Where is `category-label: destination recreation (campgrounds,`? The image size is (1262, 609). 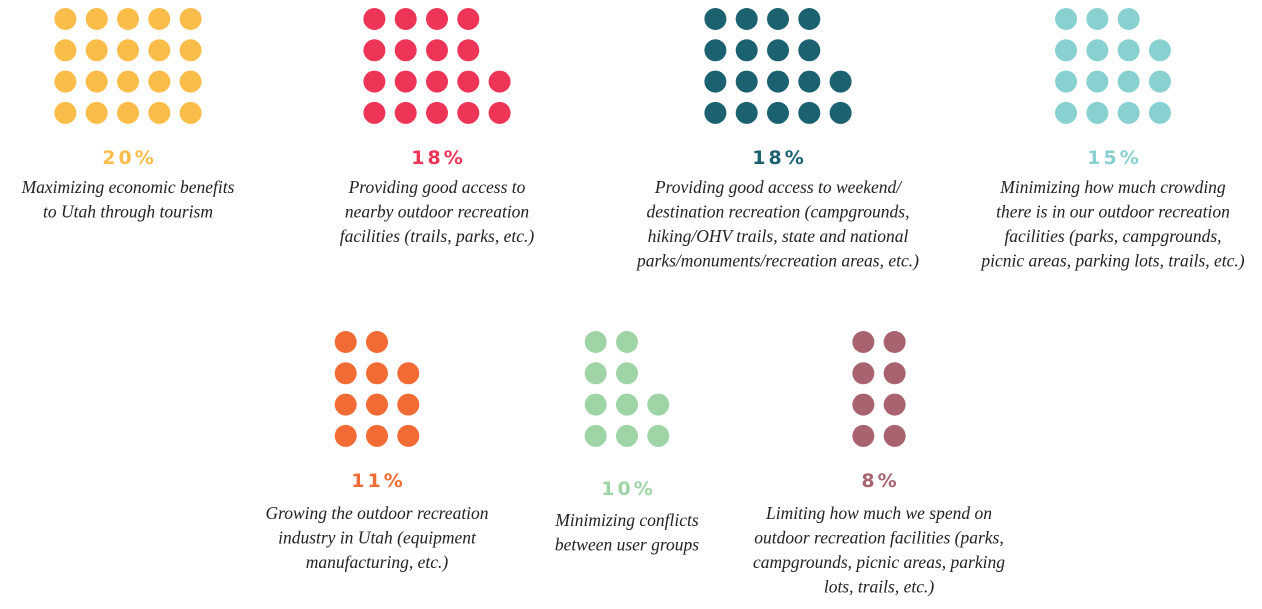 category-label: destination recreation (campgrounds, is located at coordinates (778, 212).